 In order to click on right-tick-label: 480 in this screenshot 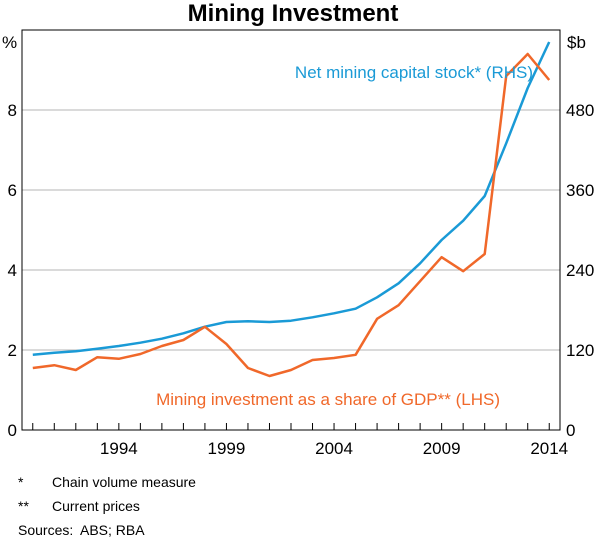, I will do `click(580, 110)`.